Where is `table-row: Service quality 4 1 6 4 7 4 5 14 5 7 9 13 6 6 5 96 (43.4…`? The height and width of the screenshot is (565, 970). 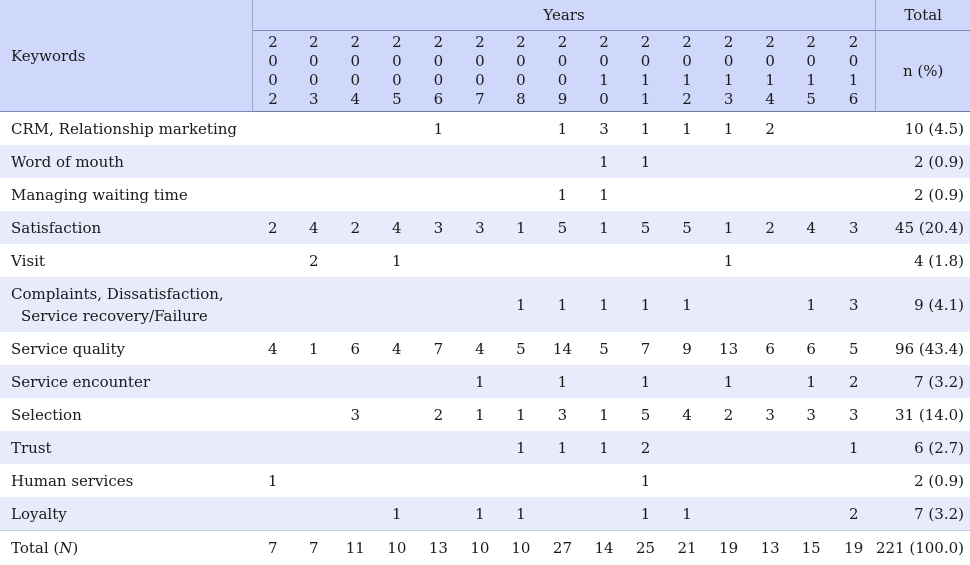
table-row: Service quality 4 1 6 4 7 4 5 14 5 7 9 13 6 6 5 96 (43.4… is located at coordinates (485, 348).